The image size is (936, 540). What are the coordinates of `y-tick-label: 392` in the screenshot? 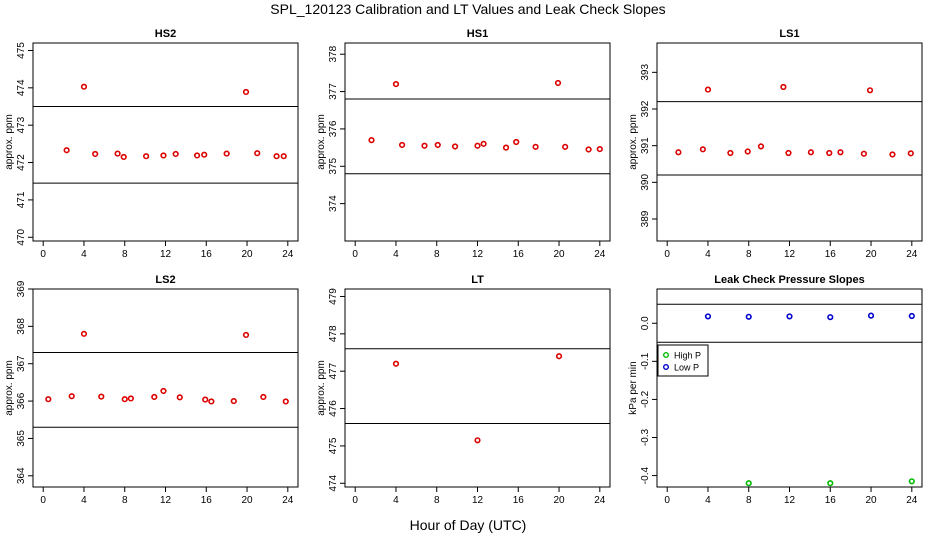 It's located at (645, 108).